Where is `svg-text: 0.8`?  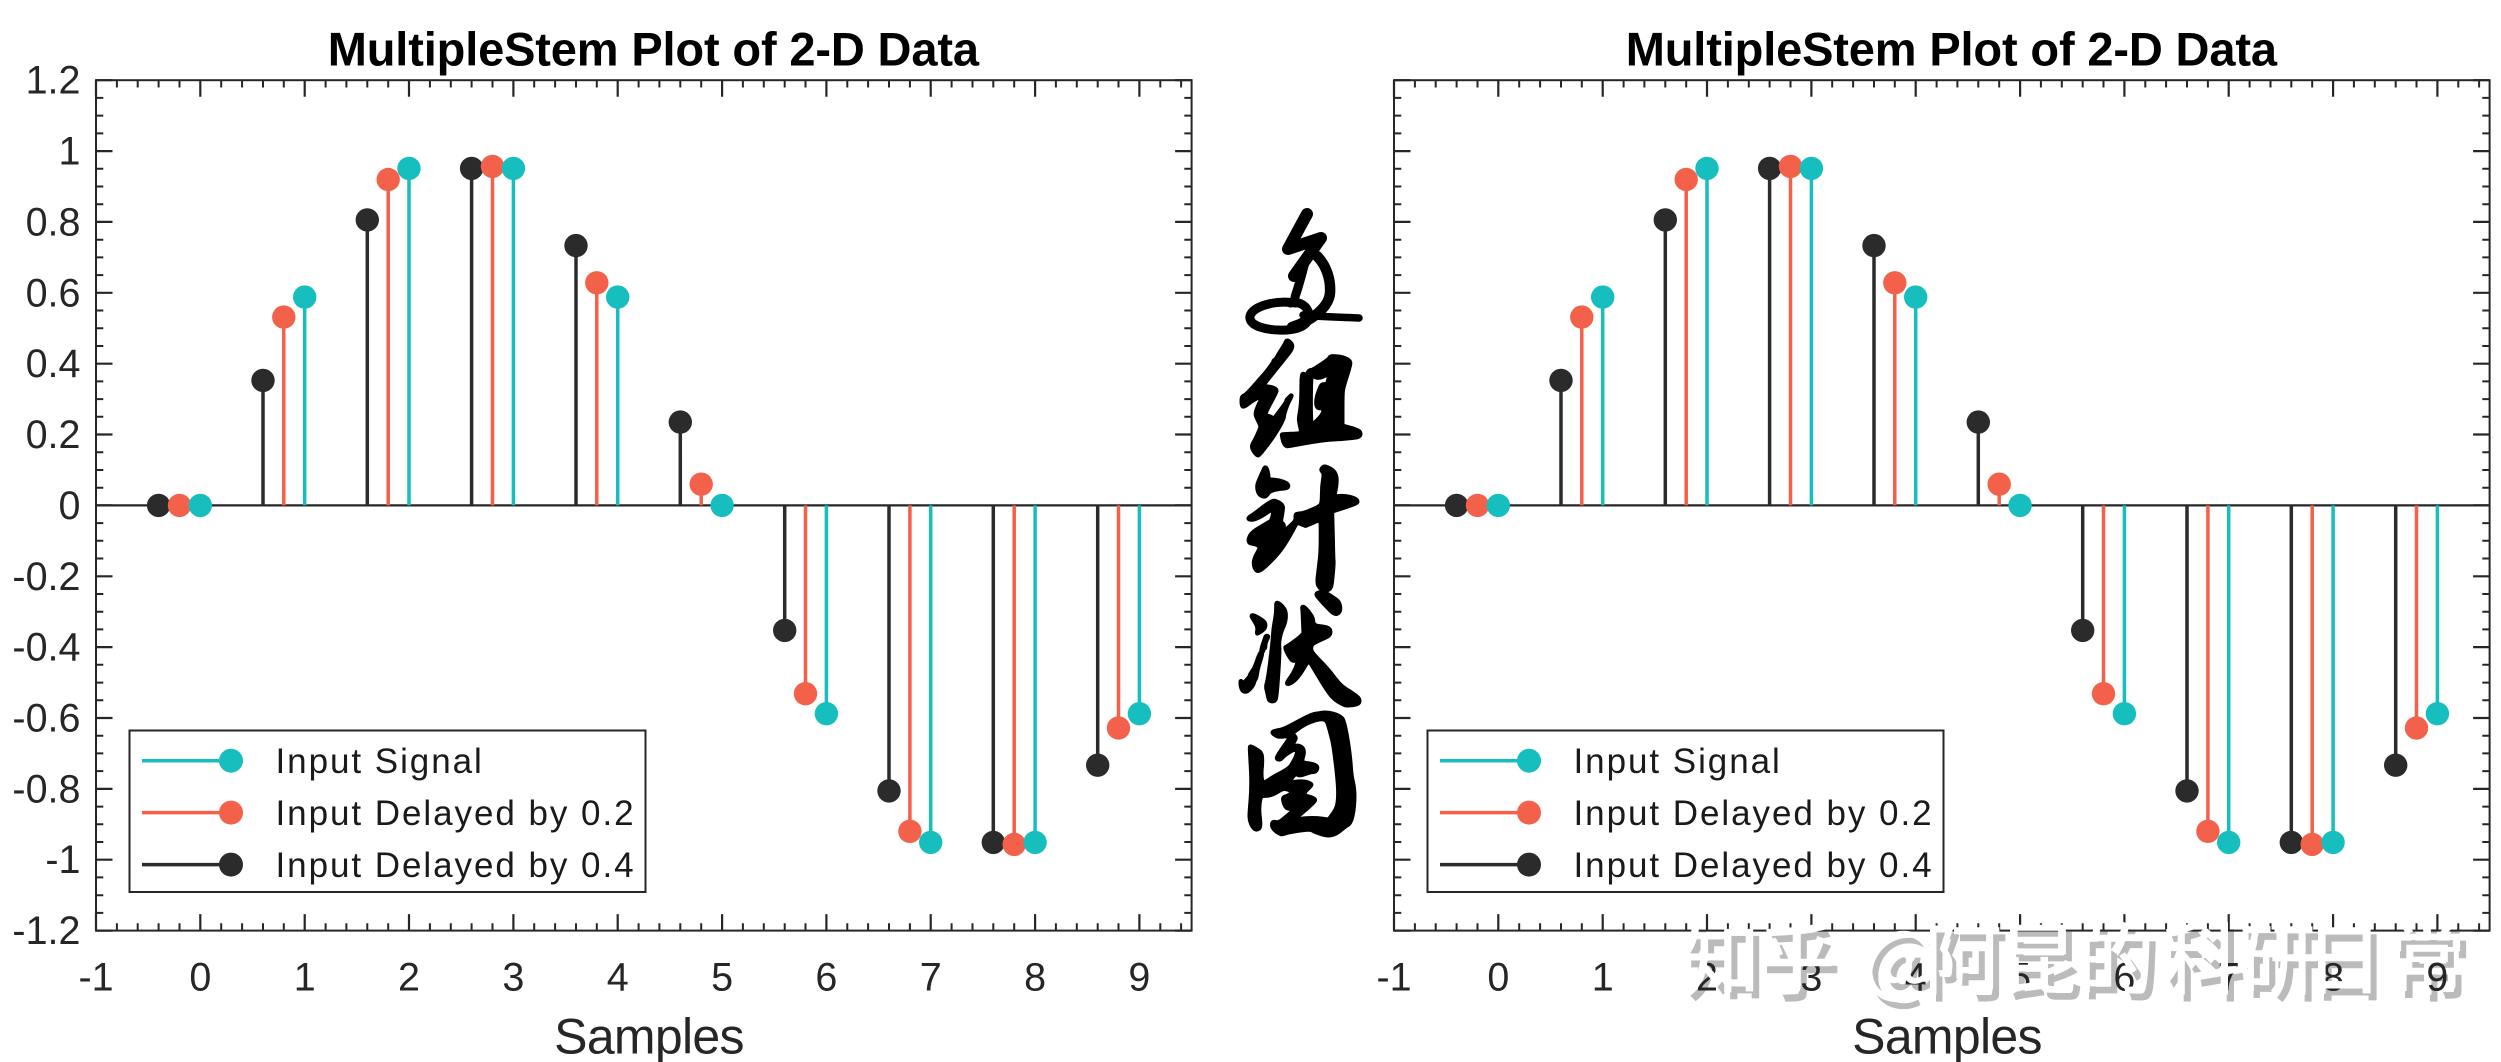 svg-text: 0.8 is located at coordinates (53, 222).